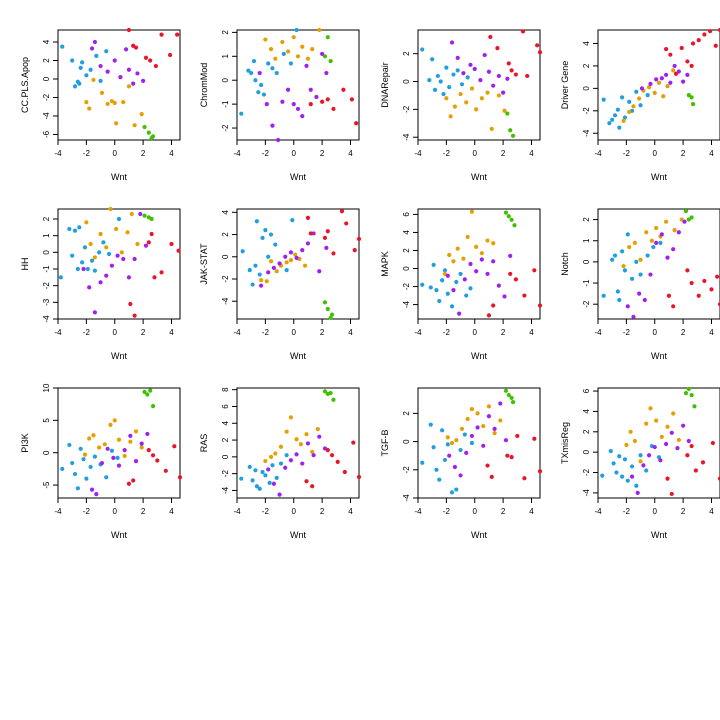  What do you see at coordinates (475, 511) in the screenshot?
I see `x-tick-label: 0` at bounding box center [475, 511].